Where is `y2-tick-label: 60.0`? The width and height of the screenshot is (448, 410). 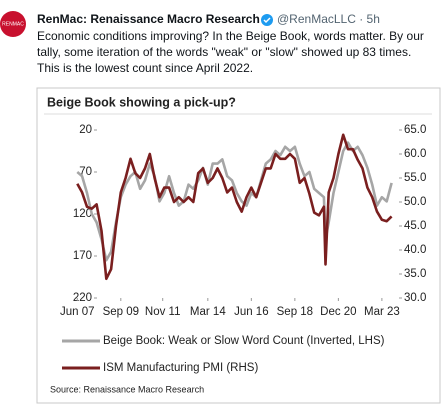
y2-tick-label: 60.0 is located at coordinates (415, 154).